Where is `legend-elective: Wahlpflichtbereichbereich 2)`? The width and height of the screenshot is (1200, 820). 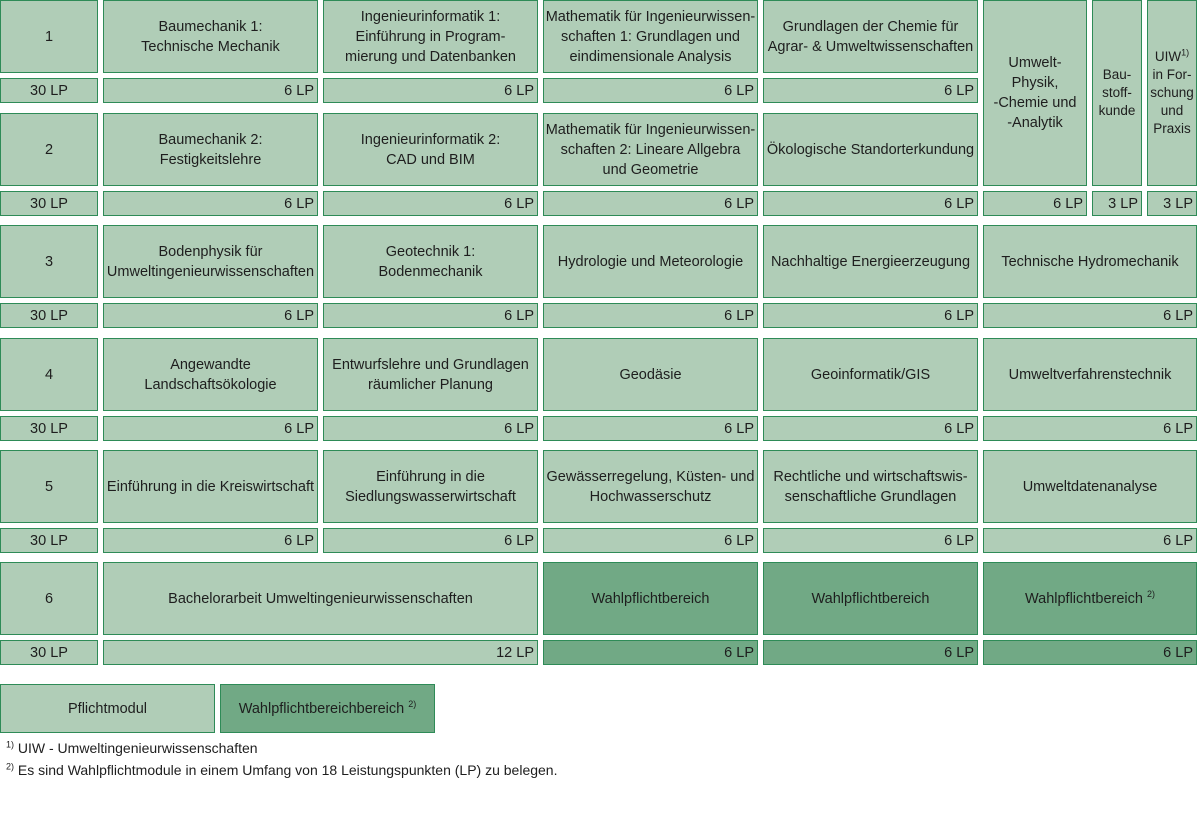
legend-elective: Wahlpflichtbereichbereich 2) is located at coordinates (327, 708).